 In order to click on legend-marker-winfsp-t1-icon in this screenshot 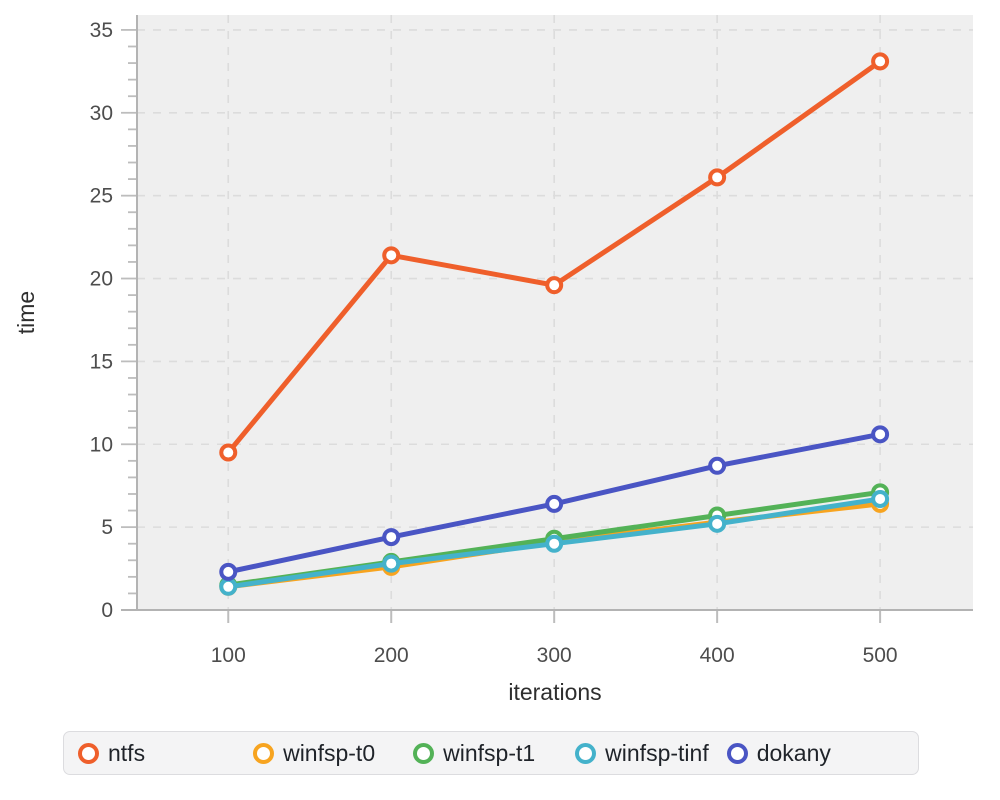, I will do `click(424, 753)`.